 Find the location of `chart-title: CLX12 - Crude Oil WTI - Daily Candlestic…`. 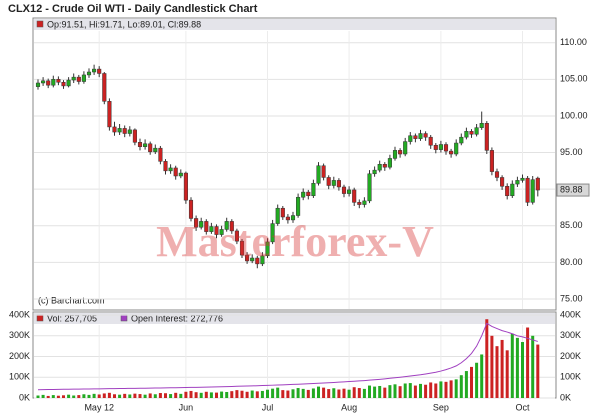

chart-title: CLX12 - Crude Oil WTI - Daily Candlestic… is located at coordinates (133, 9).